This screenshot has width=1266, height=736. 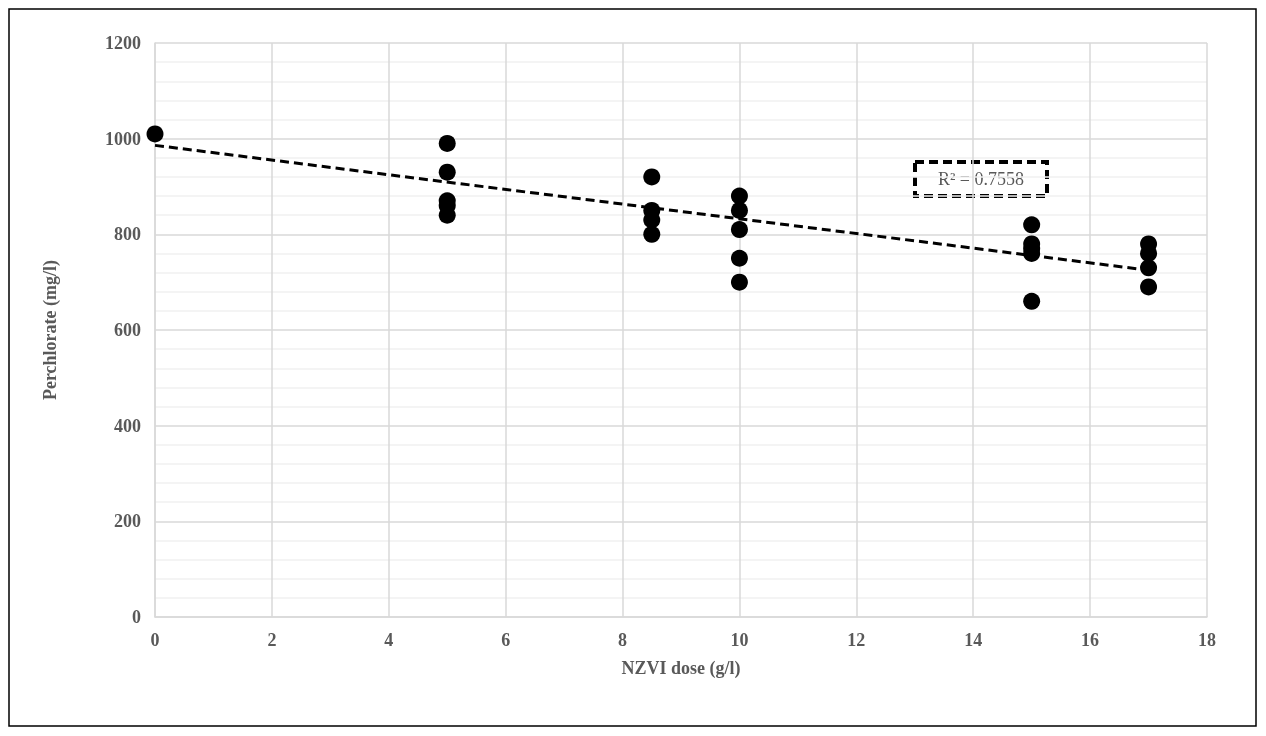 What do you see at coordinates (123, 43) in the screenshot?
I see `y-tick-label: 1200` at bounding box center [123, 43].